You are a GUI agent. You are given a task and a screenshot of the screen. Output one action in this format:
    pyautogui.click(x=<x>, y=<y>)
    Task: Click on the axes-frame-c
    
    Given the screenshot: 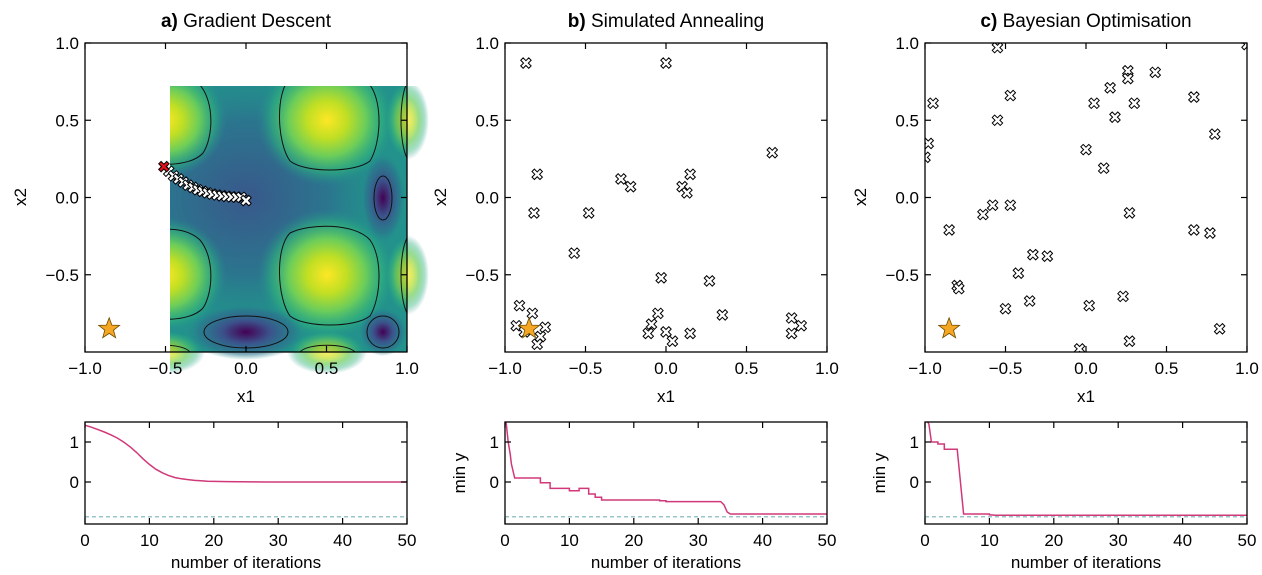 What is the action you would take?
    pyautogui.click(x=1086, y=197)
    